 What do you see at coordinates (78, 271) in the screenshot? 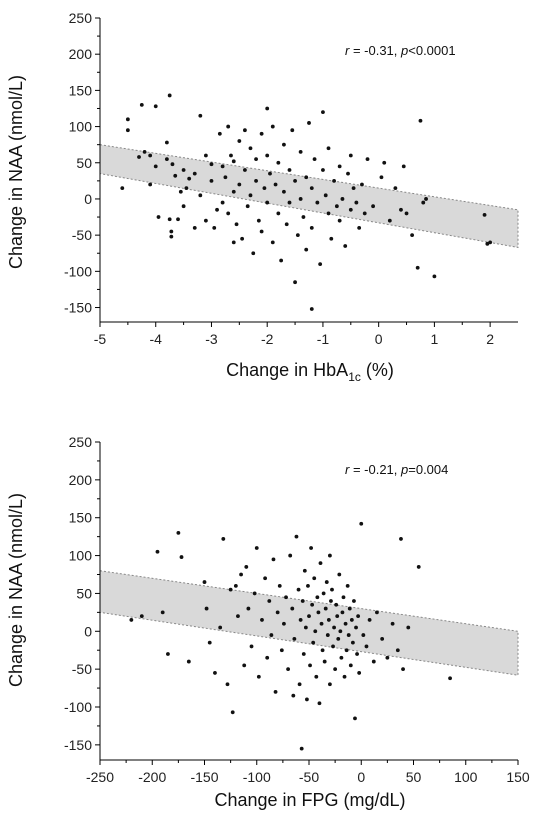
I see `y-tick-label: -100` at bounding box center [78, 271].